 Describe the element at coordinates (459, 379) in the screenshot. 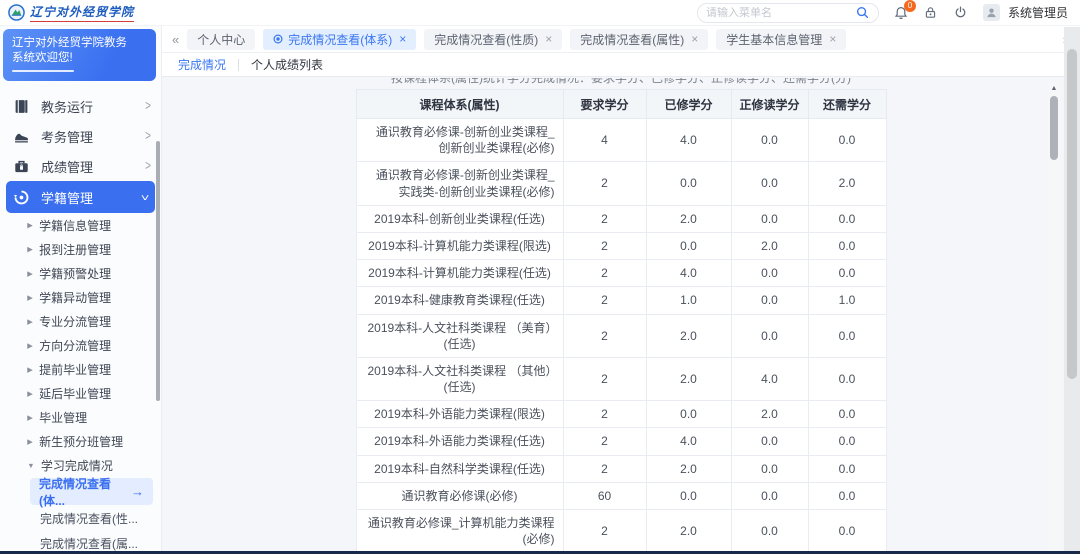

I see `cell-course-system: 2019本科-人文社科类课程 （其他）(任选)` at that location.